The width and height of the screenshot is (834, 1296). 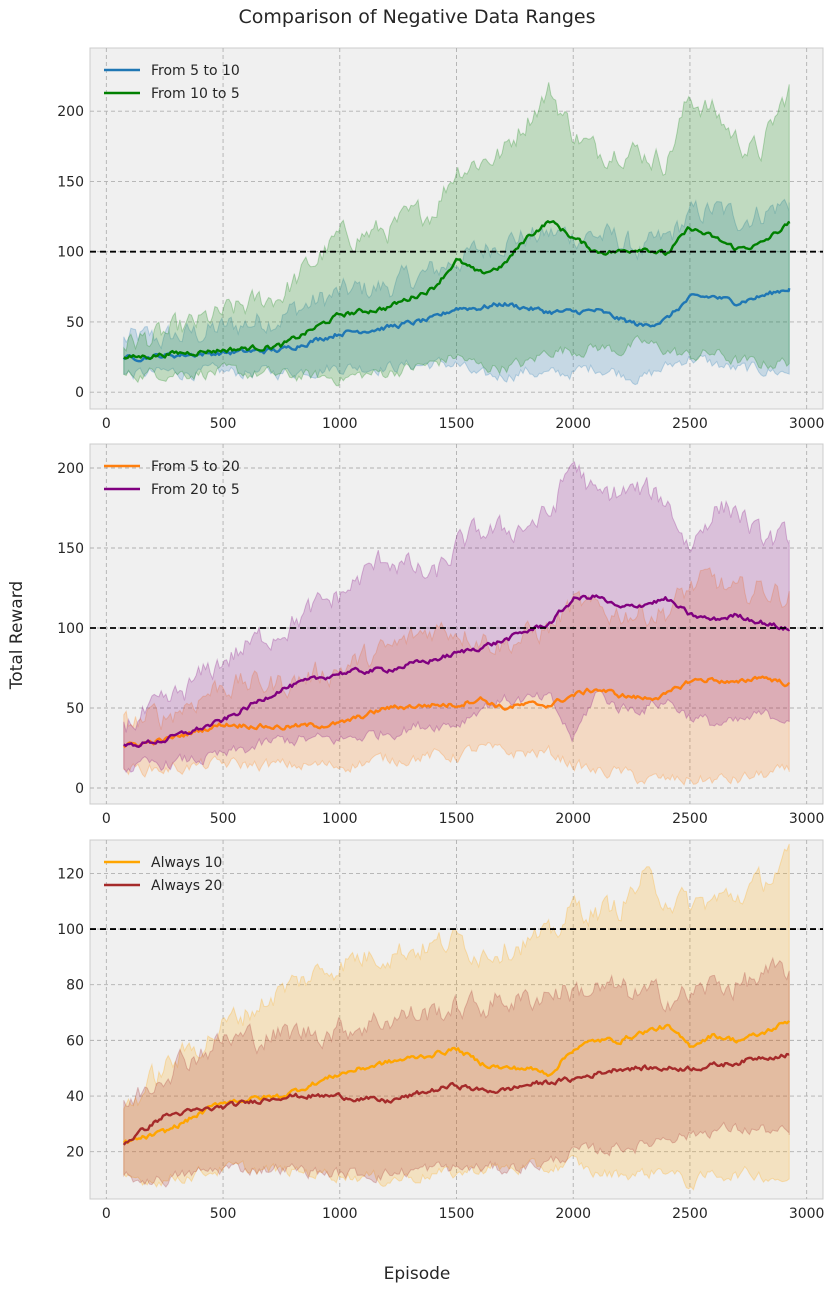 What do you see at coordinates (195, 94) in the screenshot?
I see `legend-label: From 10 to 5` at bounding box center [195, 94].